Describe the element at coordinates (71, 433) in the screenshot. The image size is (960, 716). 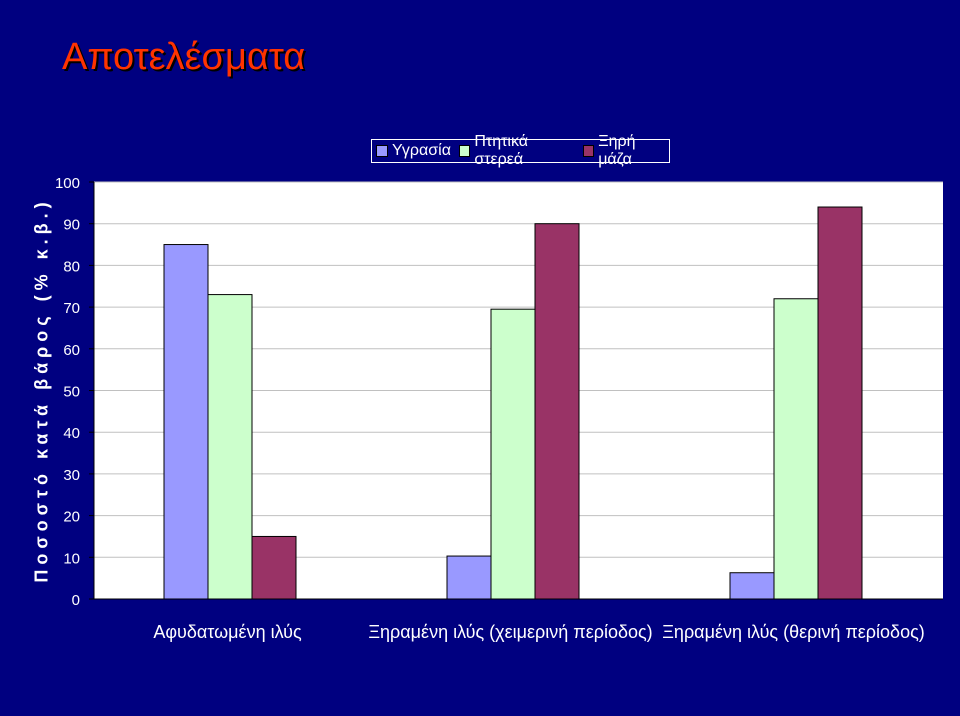
I see `y-tick-label: 40` at that location.